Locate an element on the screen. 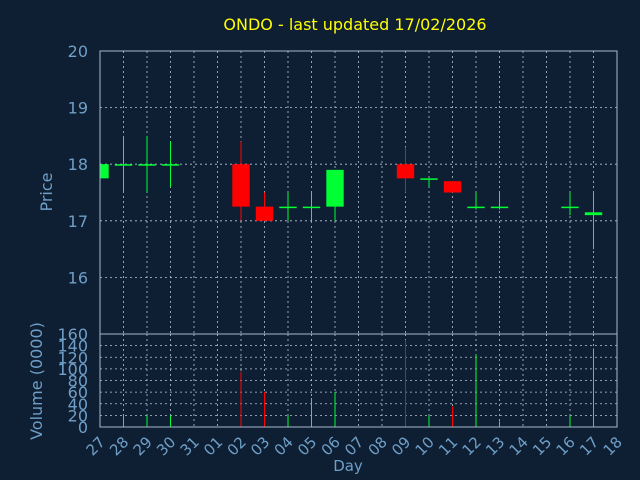  price-tick-label: 16 is located at coordinates (78, 277).